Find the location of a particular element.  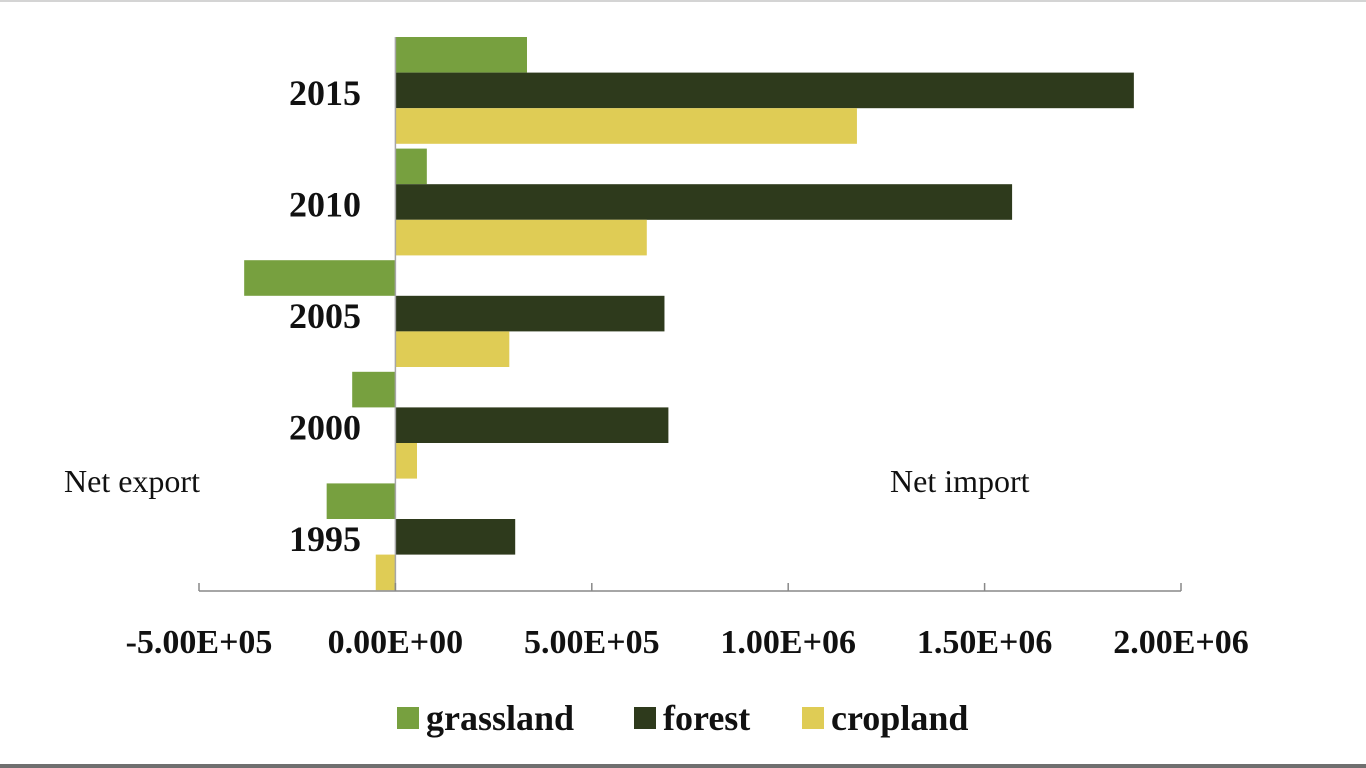

bar-cropland-1995 is located at coordinates (385, 572).